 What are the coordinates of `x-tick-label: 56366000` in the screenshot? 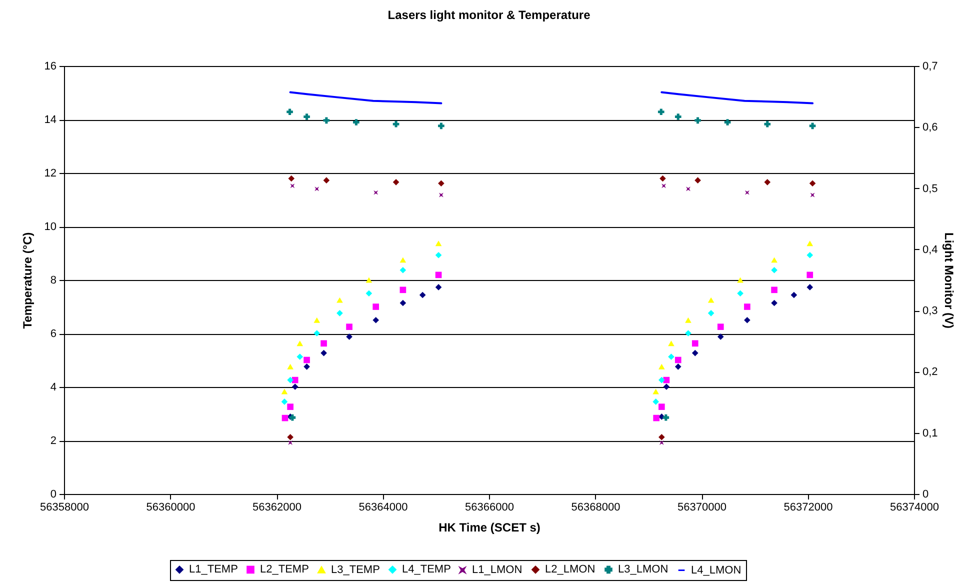 It's located at (489, 508).